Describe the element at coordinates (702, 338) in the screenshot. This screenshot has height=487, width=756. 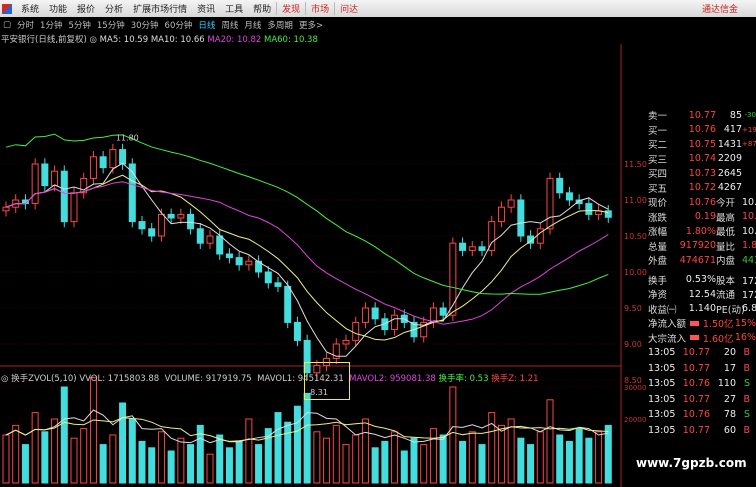
I see `flow-row: 大宗流入 1.60亿 16%` at that location.